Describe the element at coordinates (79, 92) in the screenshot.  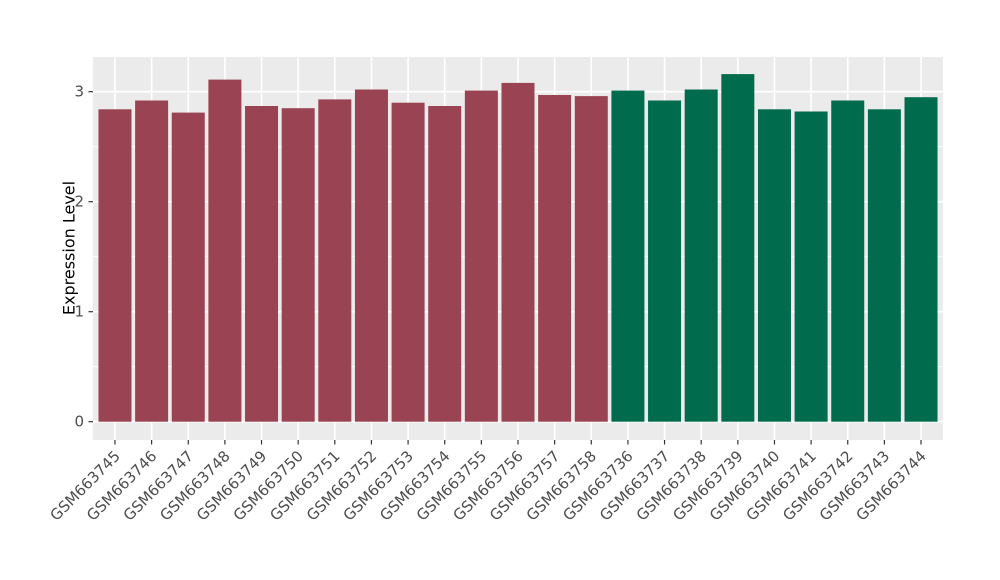
I see `y-tick-label: 3` at that location.